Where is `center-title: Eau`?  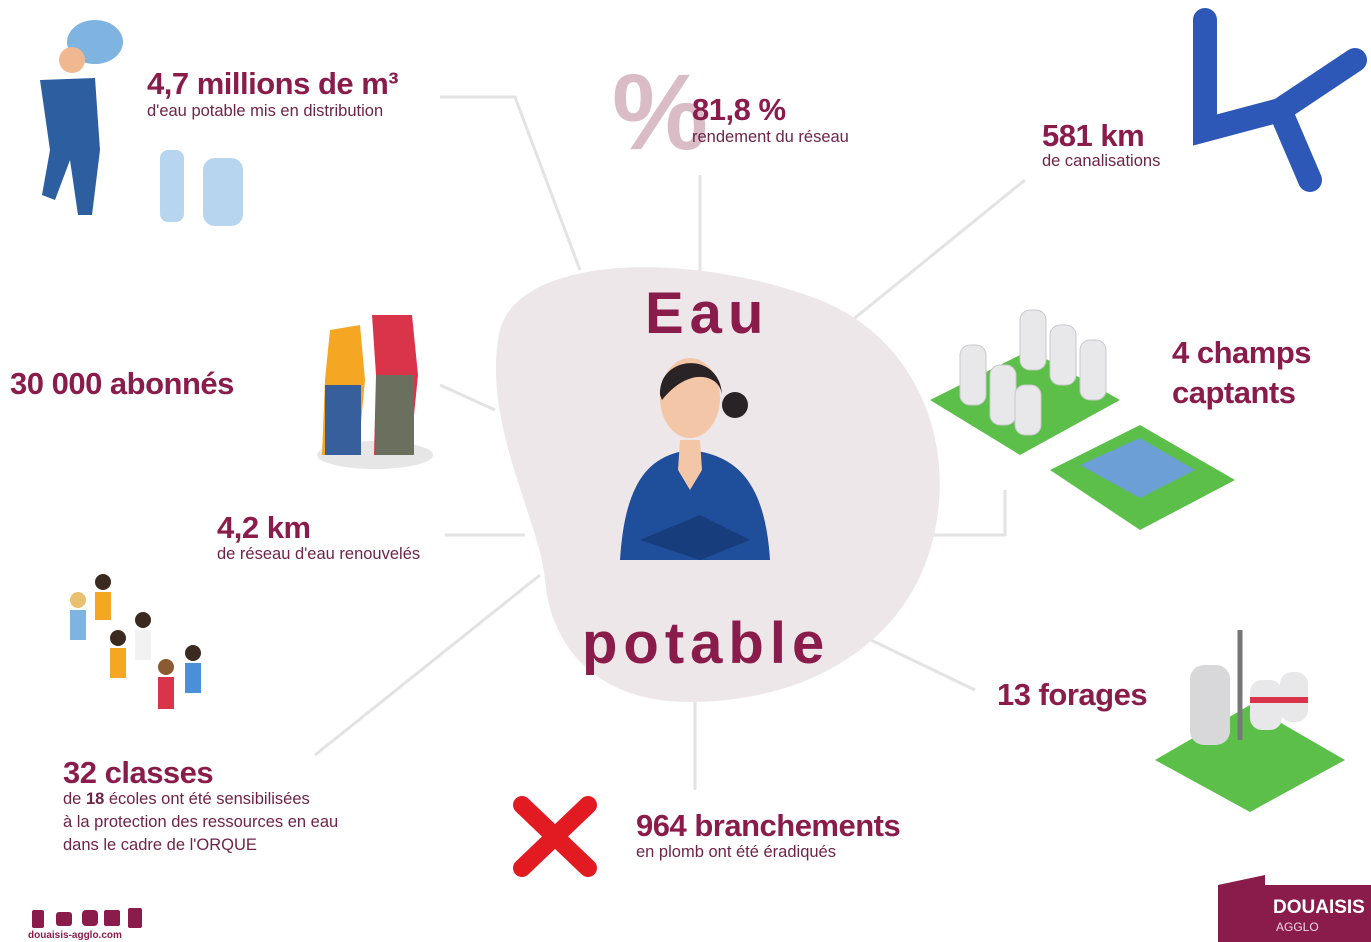 center-title: Eau is located at coordinates (707, 313).